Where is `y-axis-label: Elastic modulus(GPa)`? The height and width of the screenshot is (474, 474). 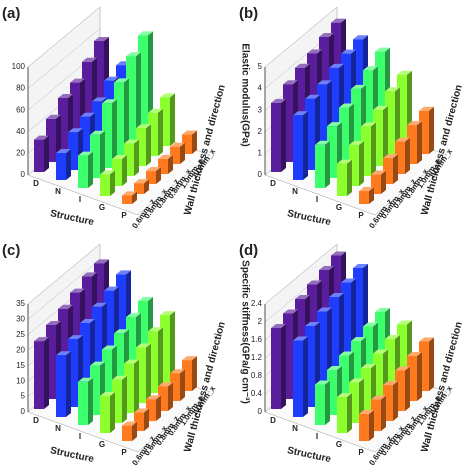 y-axis-label: Elastic modulus(GPa) is located at coordinates (244, 94).